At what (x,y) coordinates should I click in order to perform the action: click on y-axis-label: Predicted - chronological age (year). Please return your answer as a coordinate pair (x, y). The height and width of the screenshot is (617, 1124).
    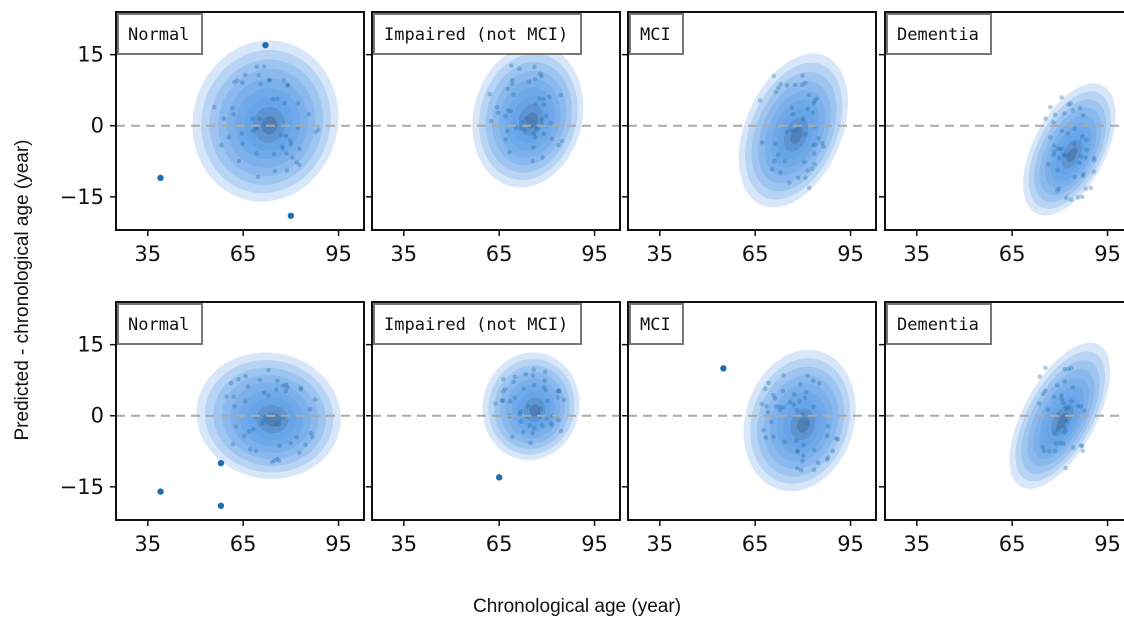
    Looking at the image, I should click on (22, 290).